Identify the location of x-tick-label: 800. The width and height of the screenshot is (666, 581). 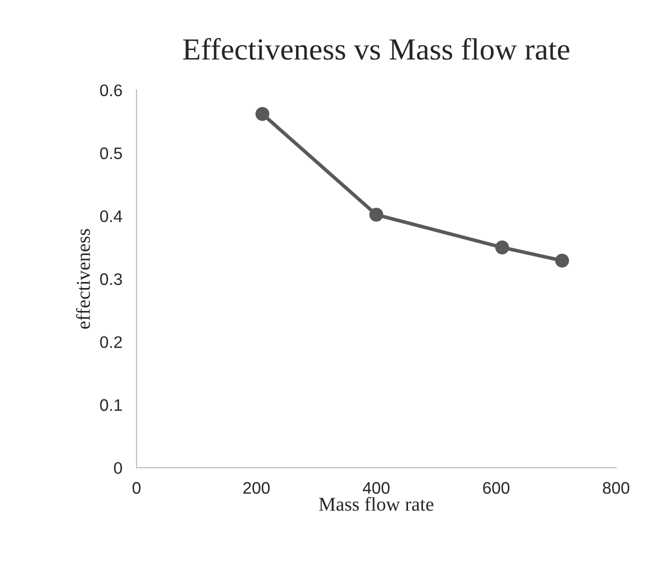
(616, 488).